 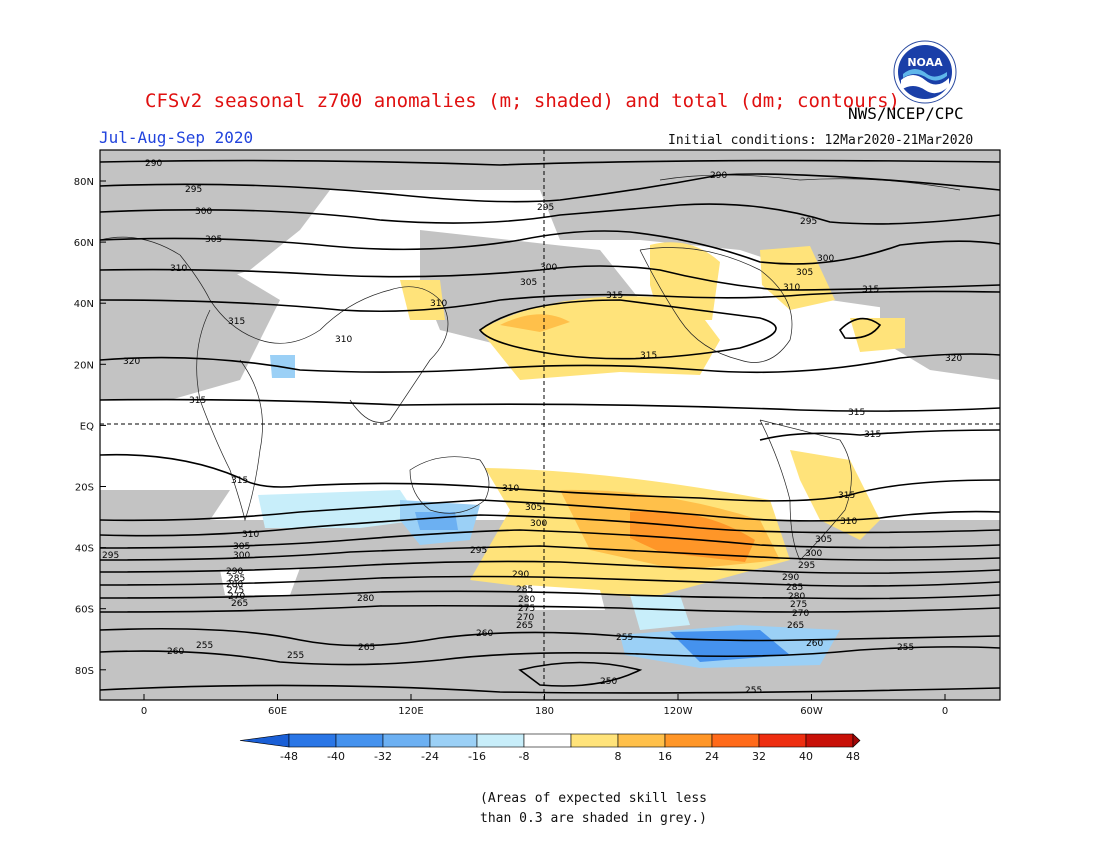 What do you see at coordinates (84, 610) in the screenshot?
I see `lat-tick-label: 60S` at bounding box center [84, 610].